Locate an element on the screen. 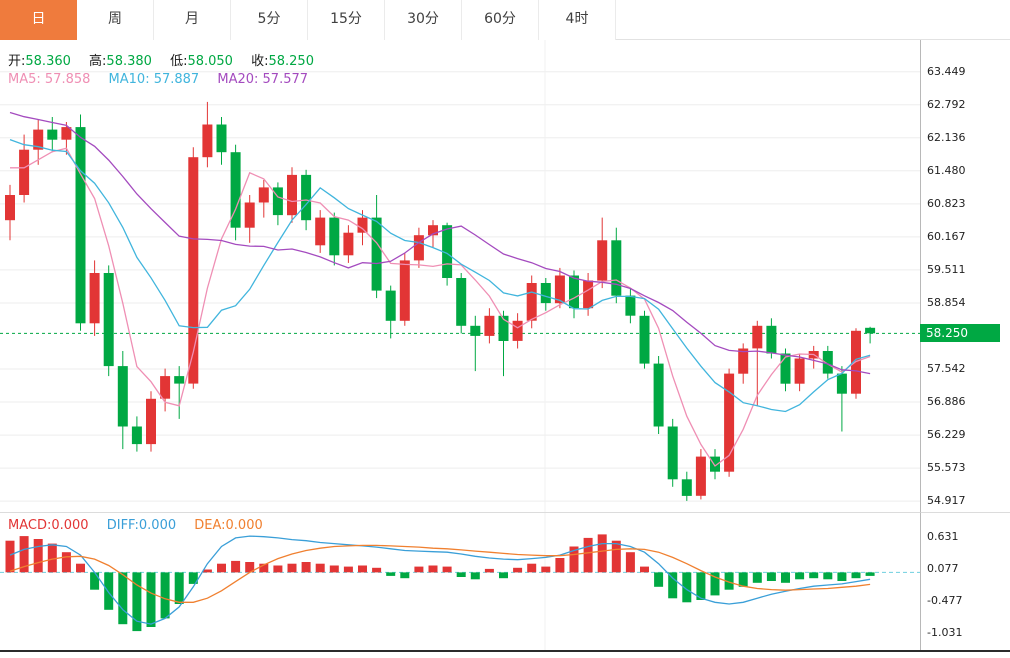 Image resolution: width=1010 pixels, height=658 pixels. tab-5min: 5分 is located at coordinates (269, 20).